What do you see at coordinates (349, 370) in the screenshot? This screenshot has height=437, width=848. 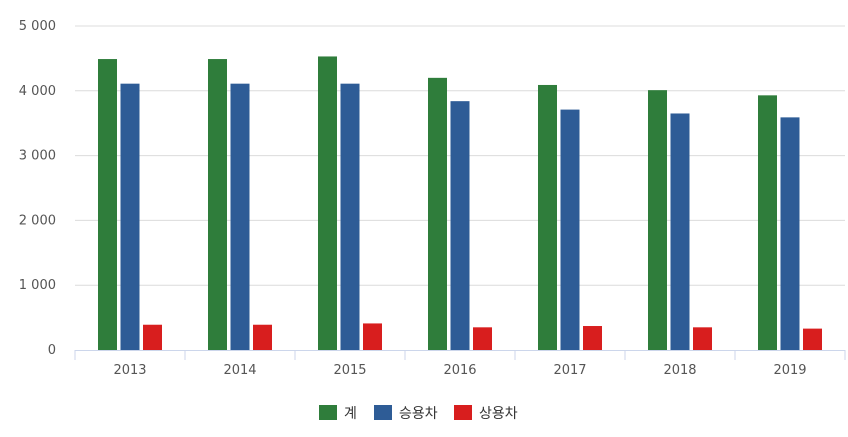 I see `x-tick-label: 2015` at bounding box center [349, 370].